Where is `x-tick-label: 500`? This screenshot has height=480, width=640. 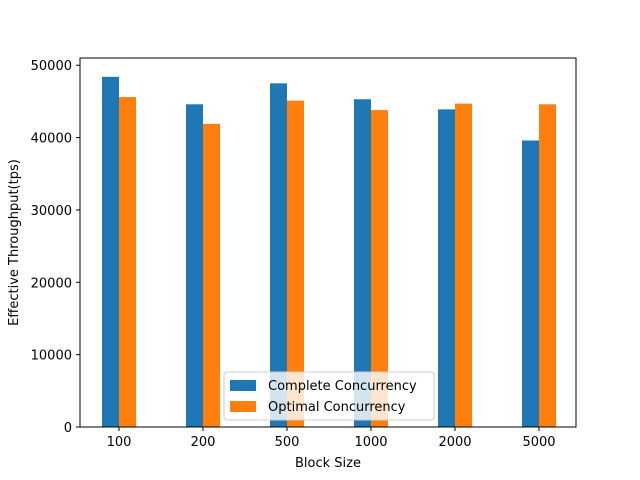
x-tick-label: 500 is located at coordinates (287, 442).